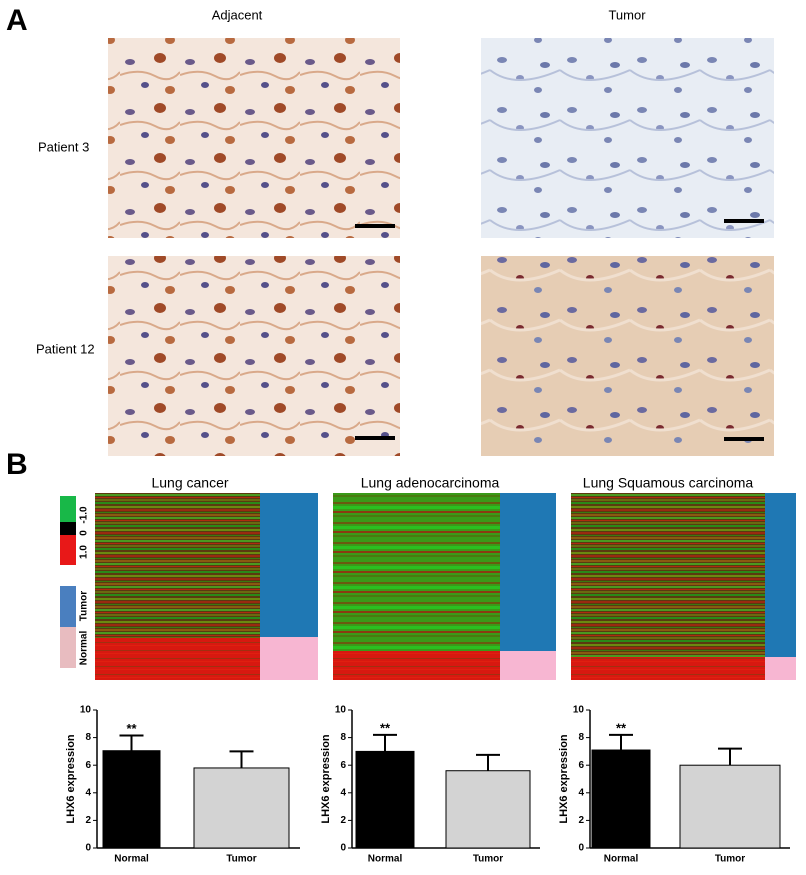  What do you see at coordinates (17, 20) in the screenshot?
I see `panel-label: A` at bounding box center [17, 20].